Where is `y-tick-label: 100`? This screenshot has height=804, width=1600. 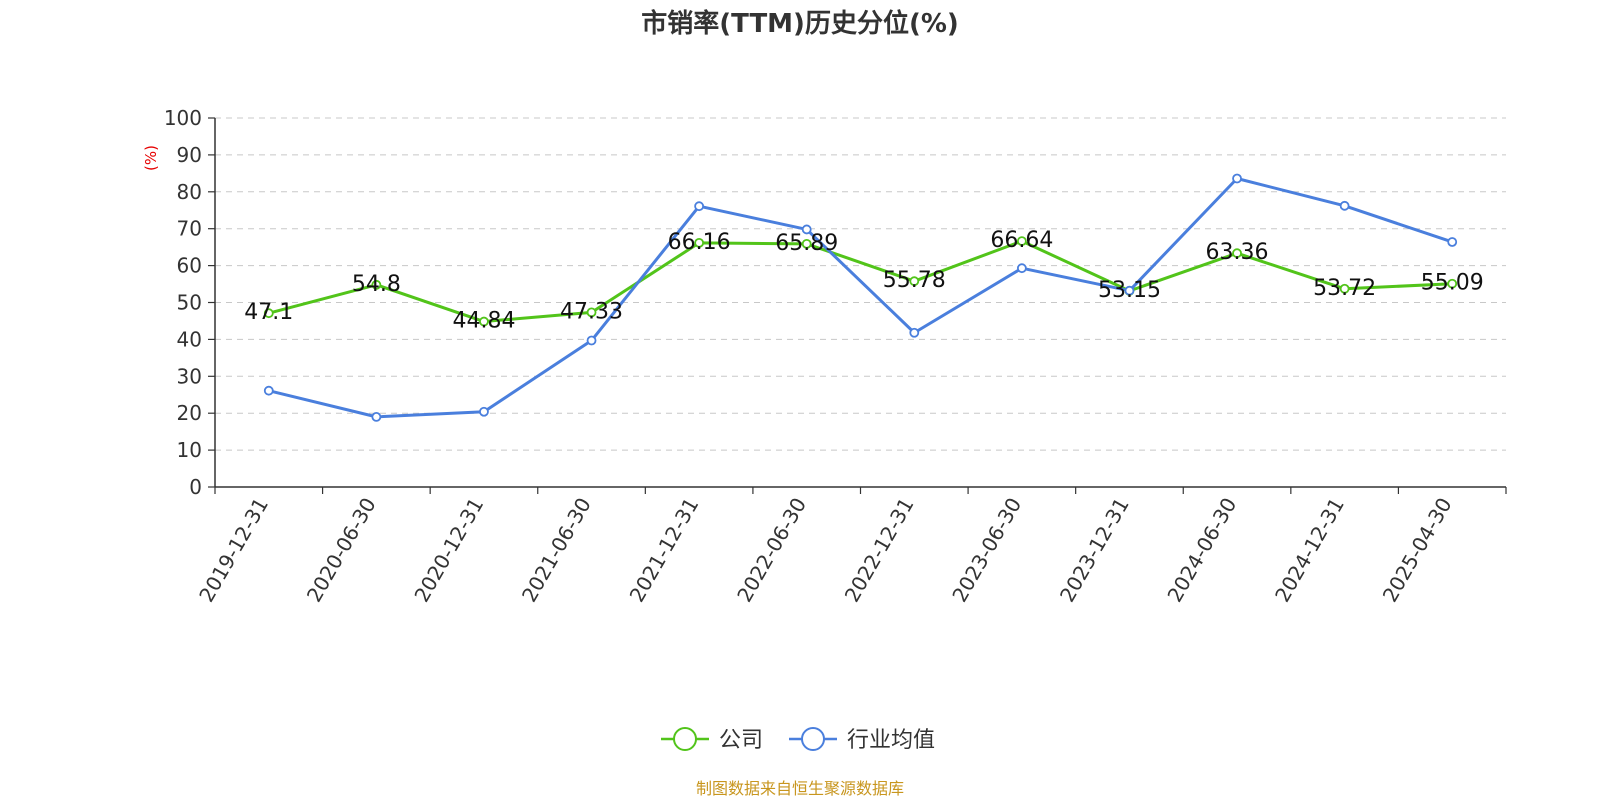
y-tick-label: 100 is located at coordinates (183, 118).